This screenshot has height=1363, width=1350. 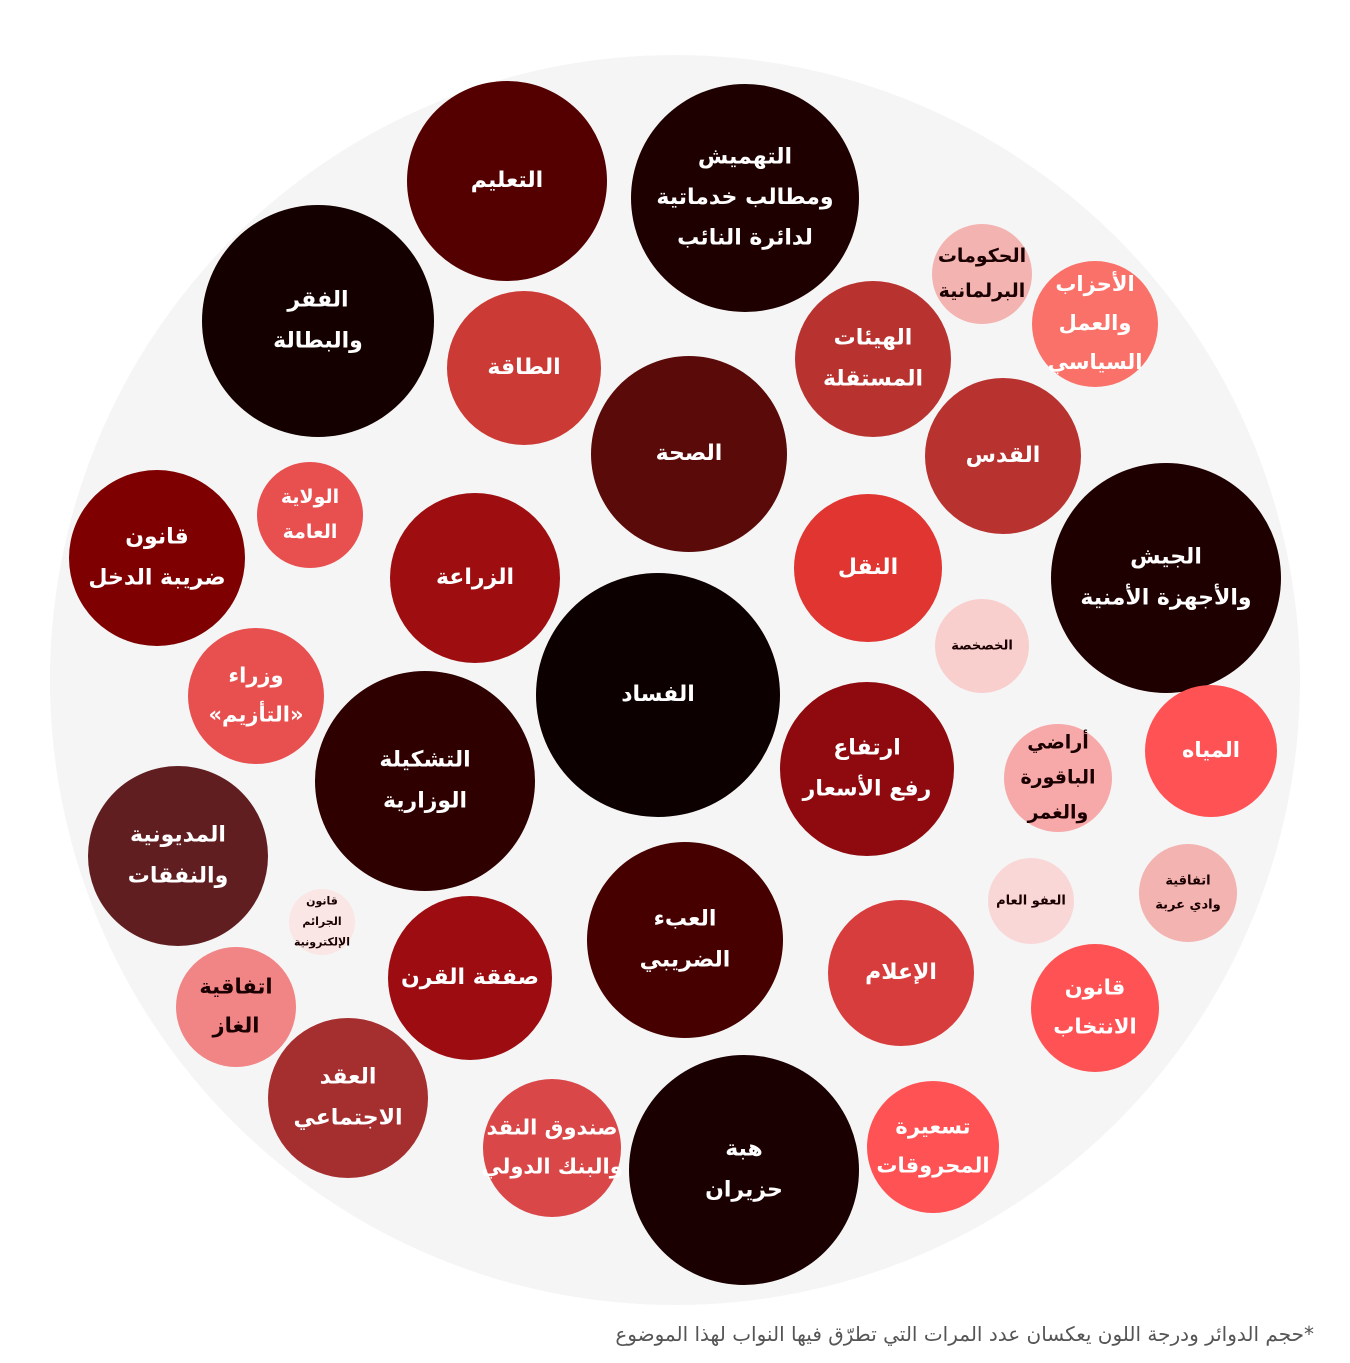 I want to click on bubble: التهميش ومطالب خدماتية لدائرة النائب, so click(x=745, y=198).